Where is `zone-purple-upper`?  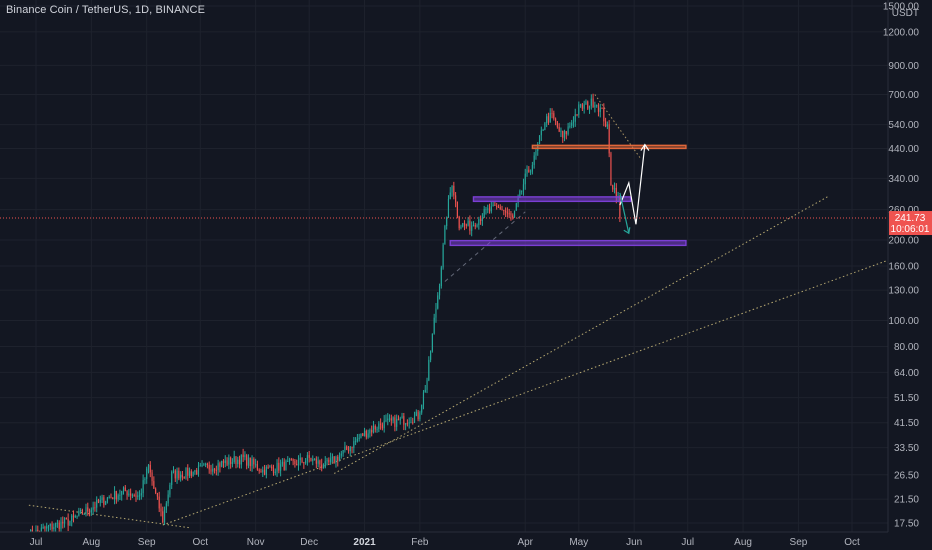 zone-purple-upper is located at coordinates (552, 199).